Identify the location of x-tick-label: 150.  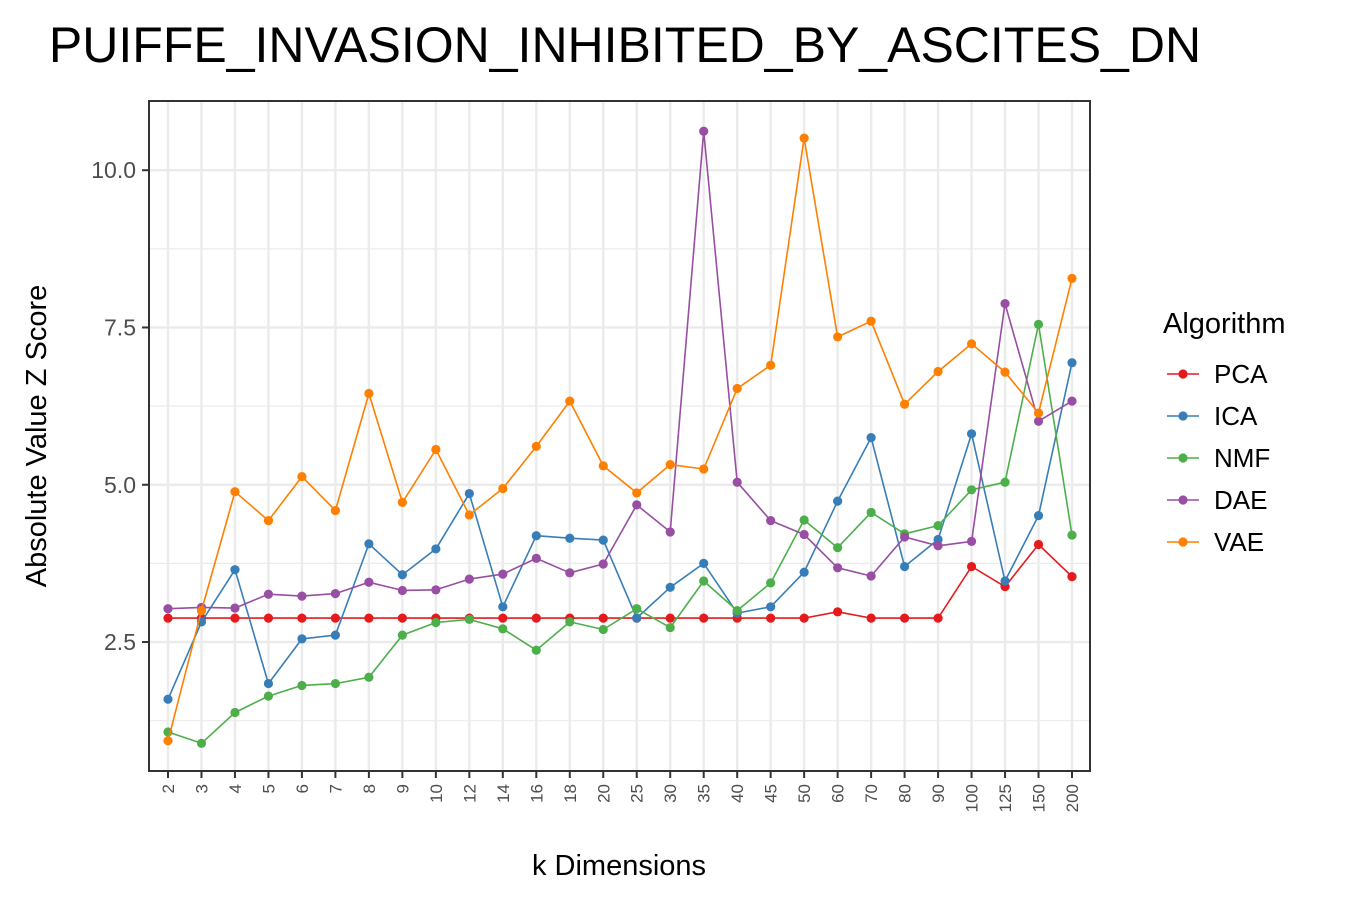
(1039, 798).